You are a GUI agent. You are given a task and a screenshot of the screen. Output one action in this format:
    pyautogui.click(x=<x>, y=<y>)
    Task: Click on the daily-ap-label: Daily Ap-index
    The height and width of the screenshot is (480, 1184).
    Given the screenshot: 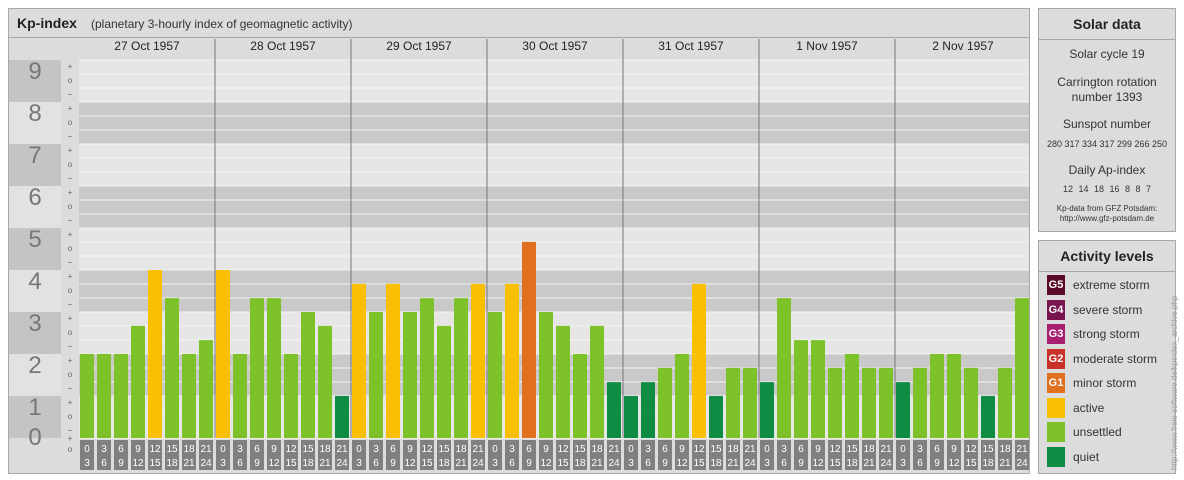 What is the action you would take?
    pyautogui.click(x=1107, y=170)
    